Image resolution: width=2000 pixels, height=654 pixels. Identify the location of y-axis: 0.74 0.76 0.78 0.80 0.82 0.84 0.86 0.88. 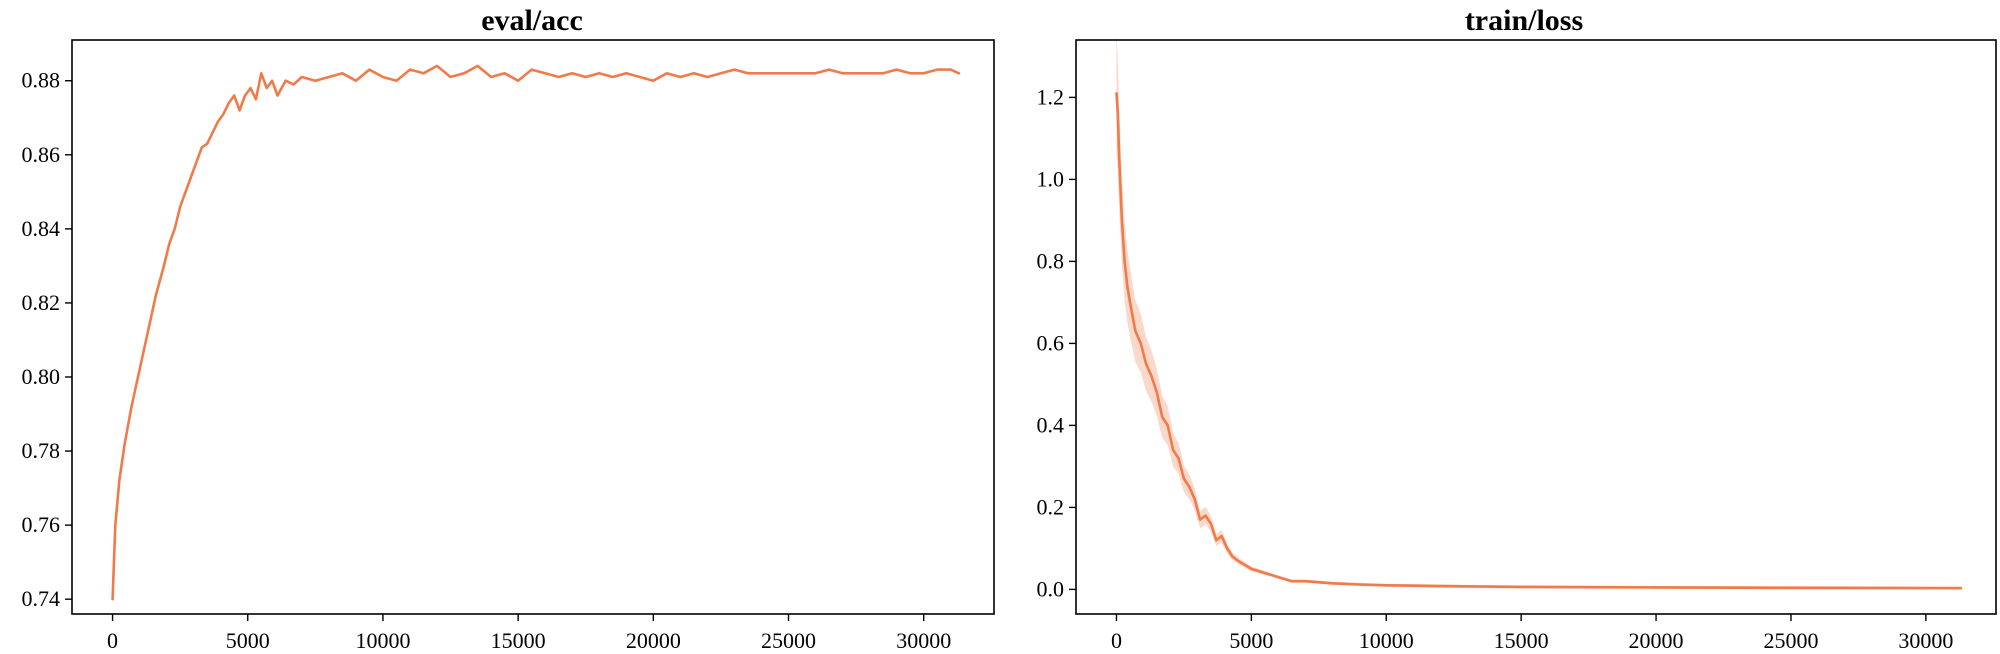
(47, 339).